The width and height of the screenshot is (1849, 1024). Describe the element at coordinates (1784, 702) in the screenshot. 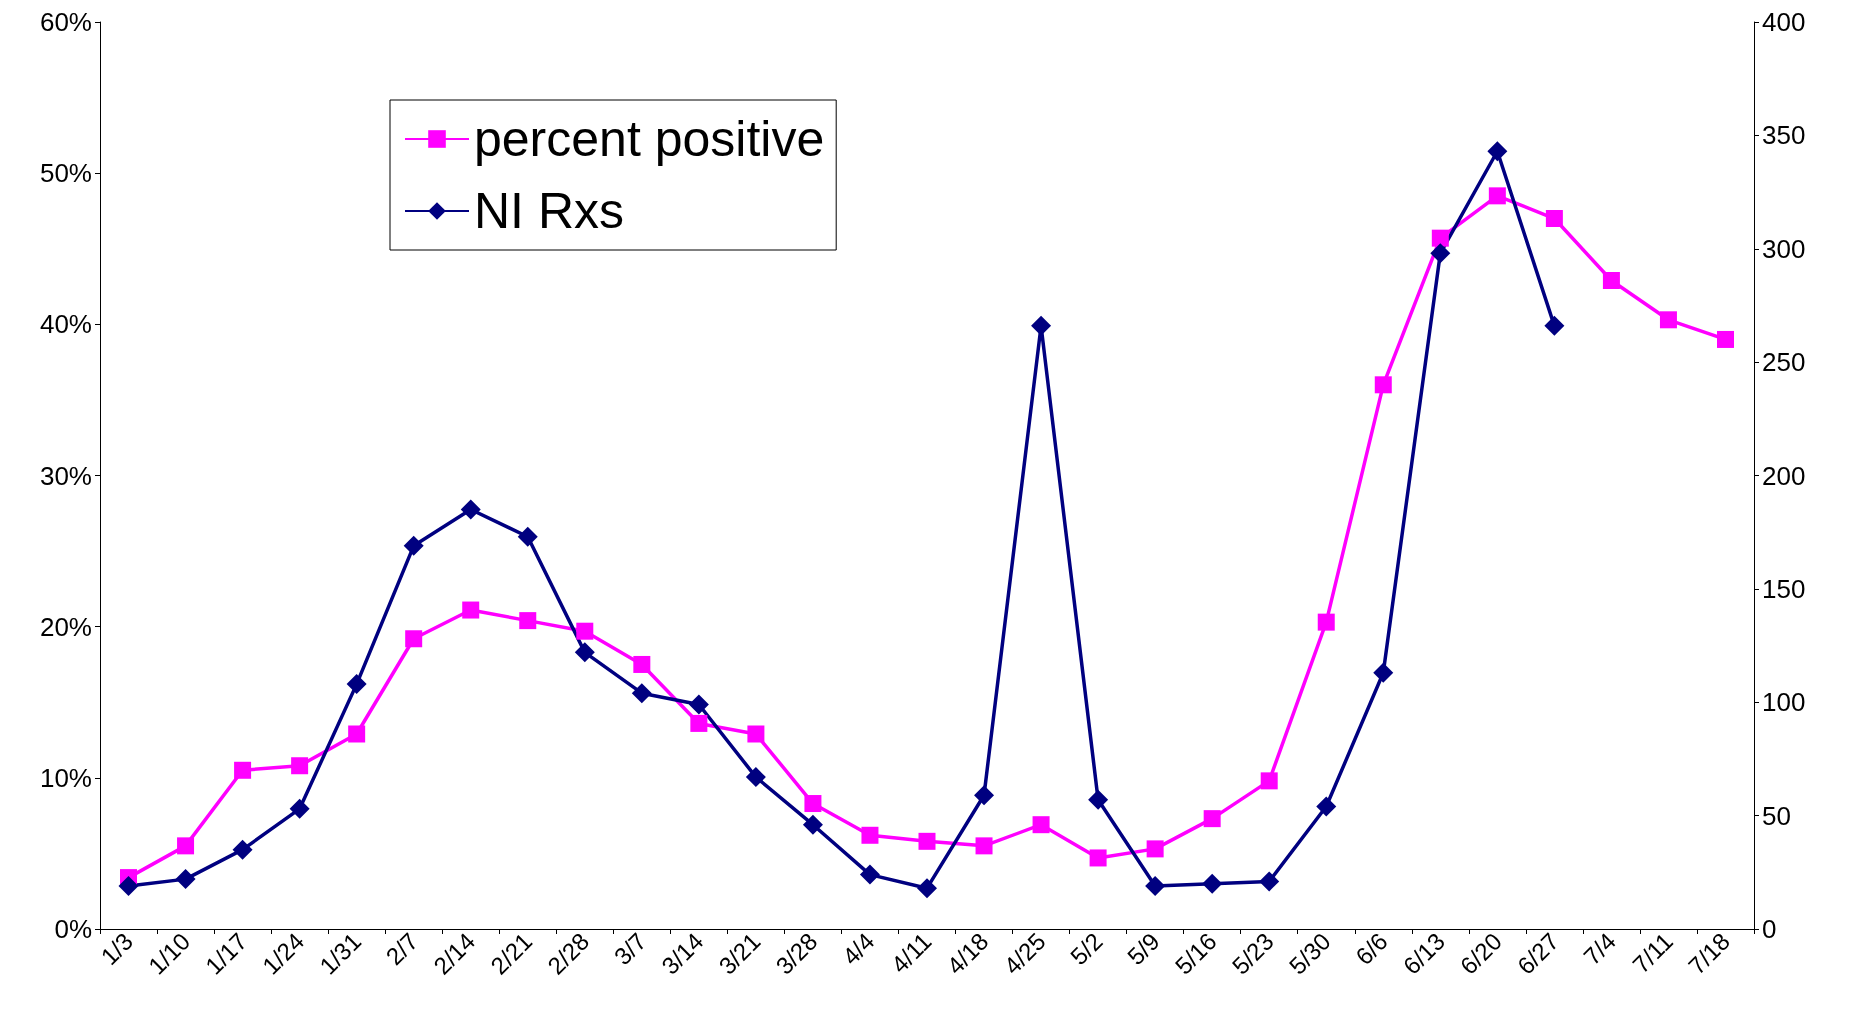

I see `y2-tick-label: 100` at that location.